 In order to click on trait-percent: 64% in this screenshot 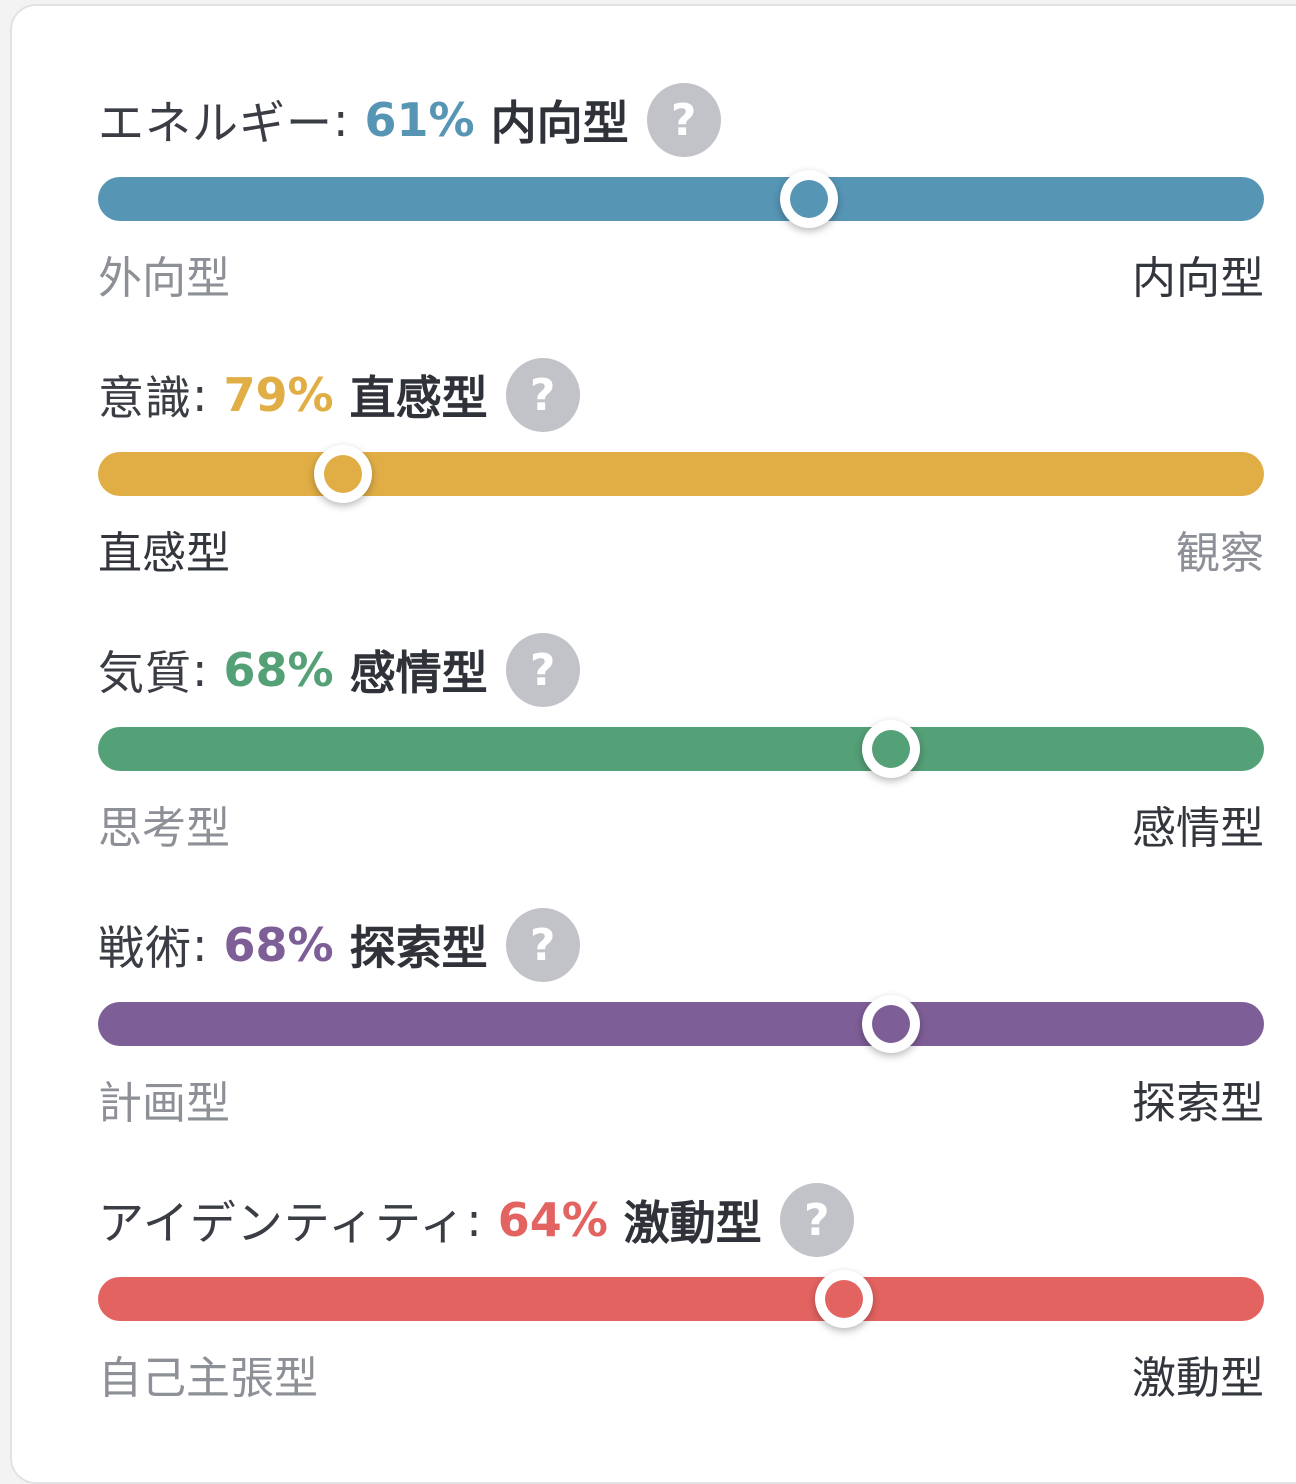, I will do `click(552, 1220)`.